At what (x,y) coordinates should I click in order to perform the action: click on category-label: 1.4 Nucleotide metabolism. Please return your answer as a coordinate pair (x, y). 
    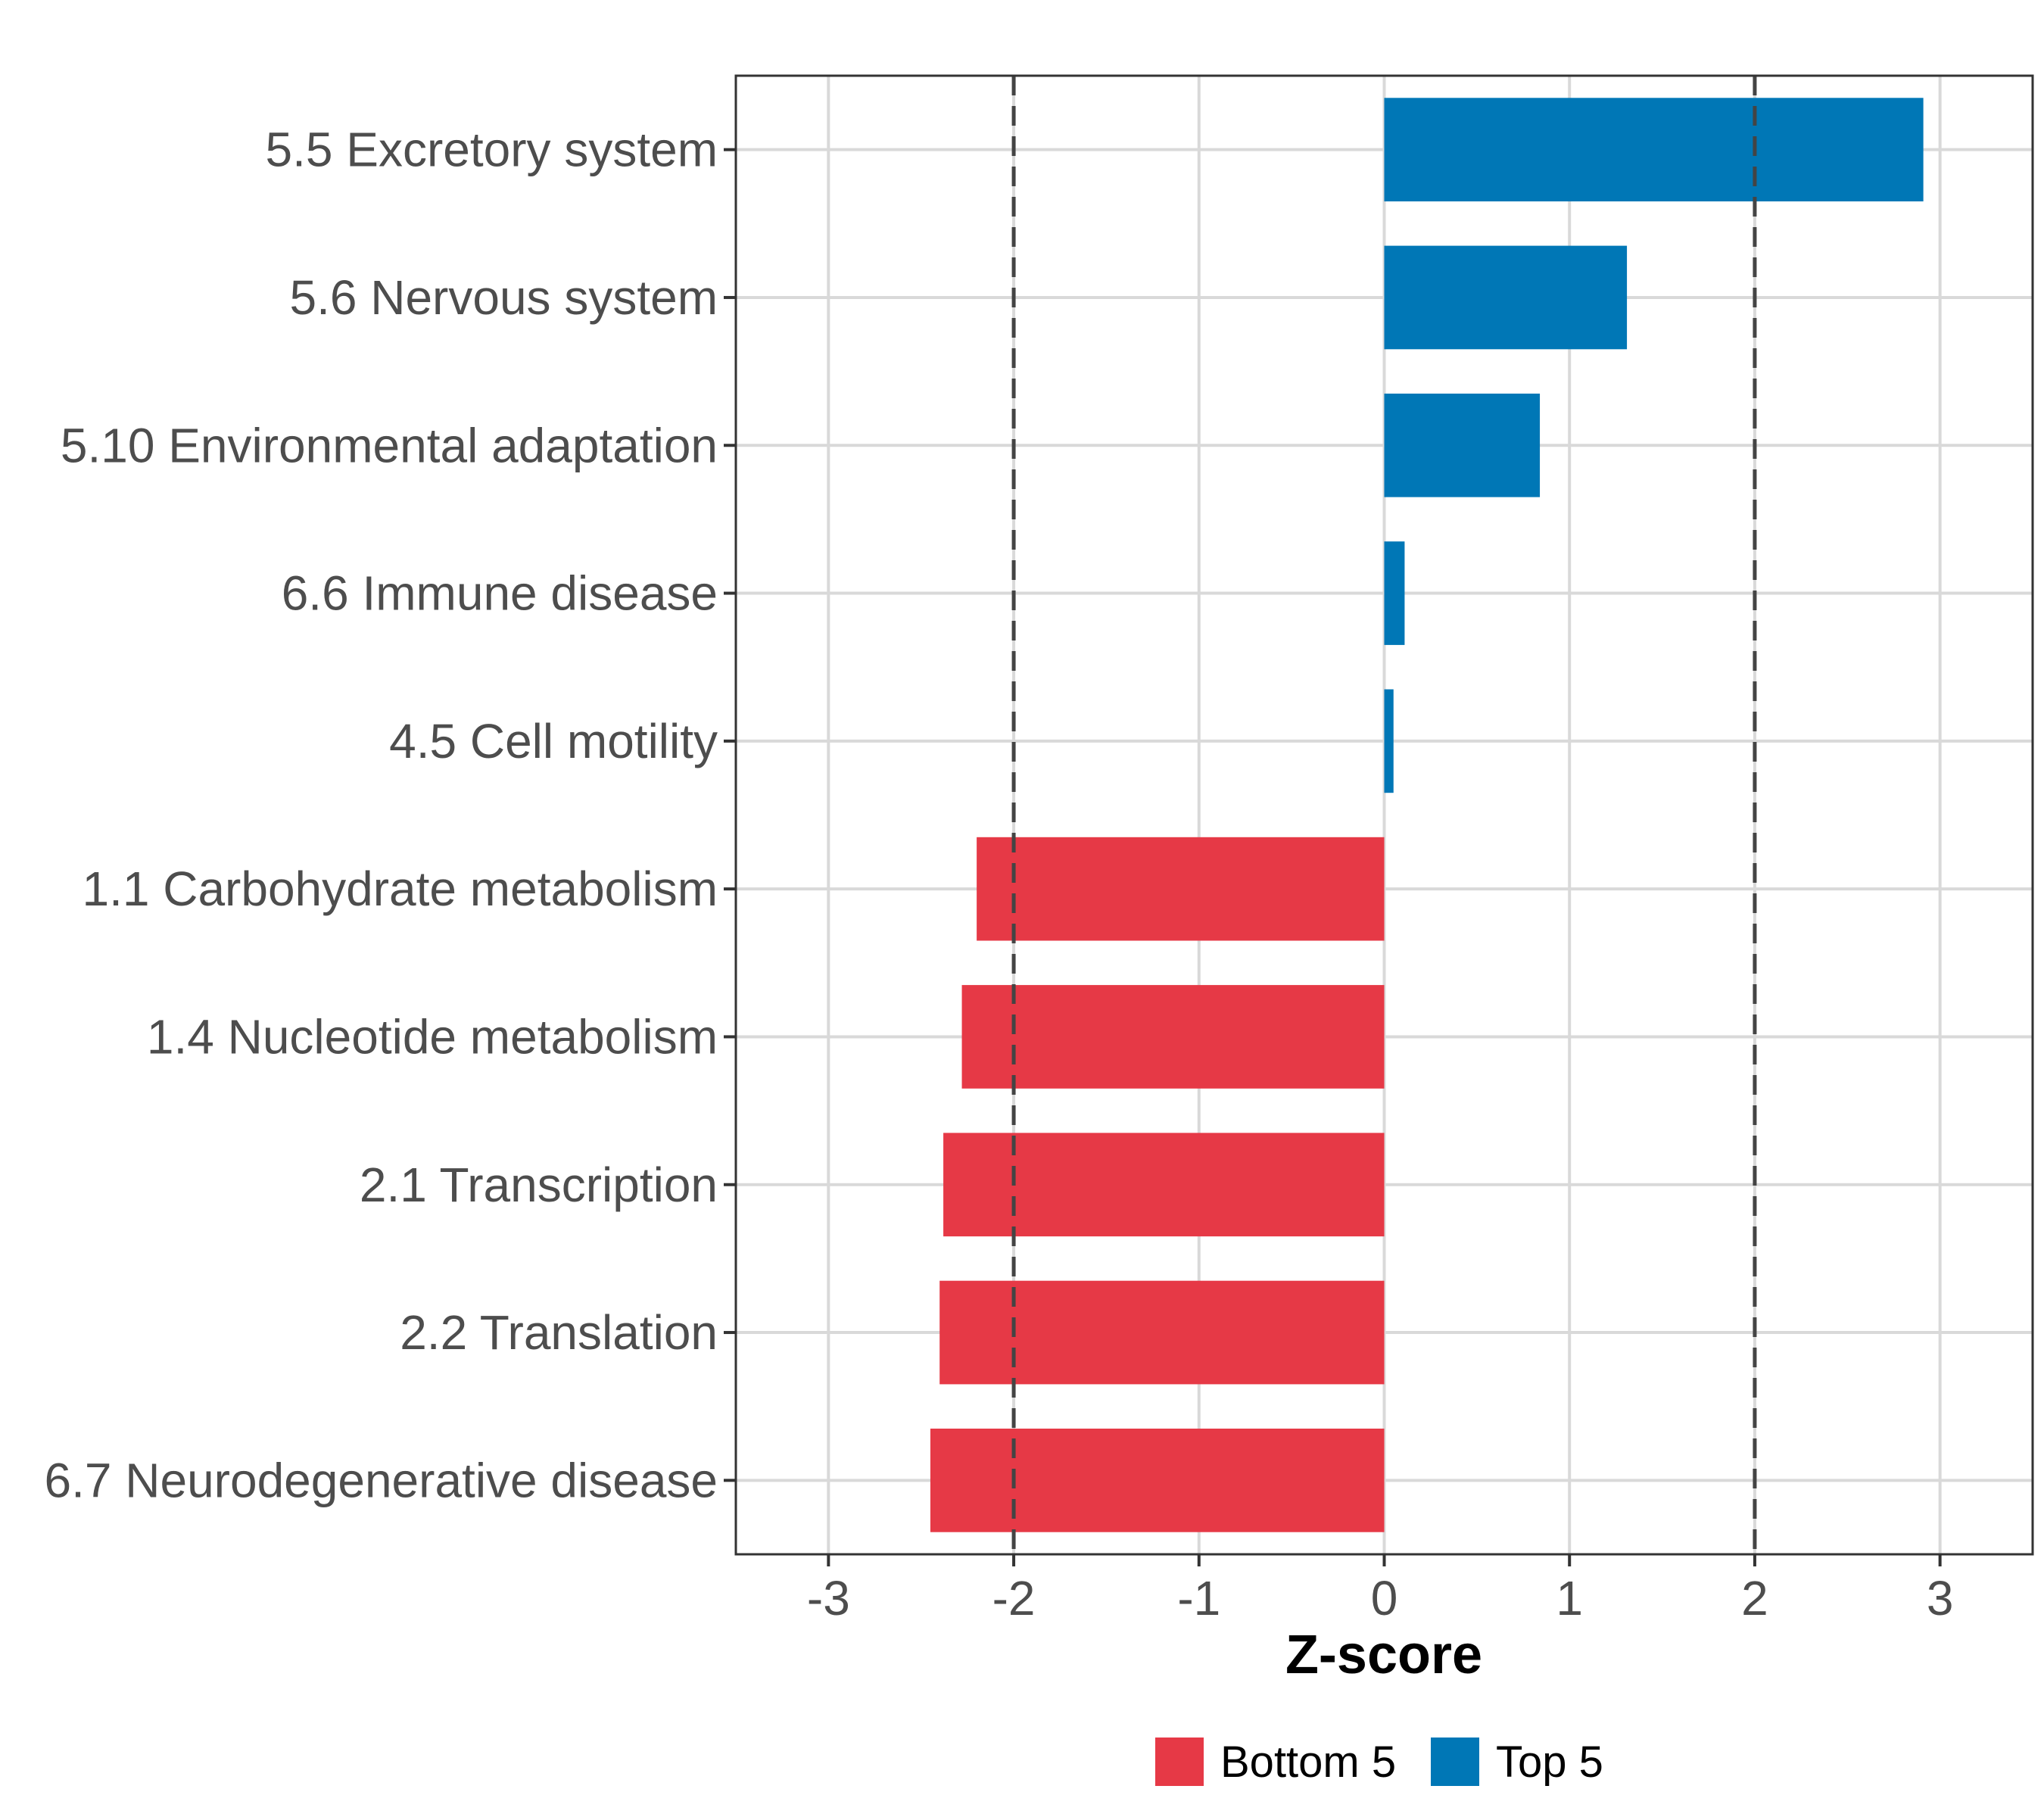
    Looking at the image, I should click on (432, 1036).